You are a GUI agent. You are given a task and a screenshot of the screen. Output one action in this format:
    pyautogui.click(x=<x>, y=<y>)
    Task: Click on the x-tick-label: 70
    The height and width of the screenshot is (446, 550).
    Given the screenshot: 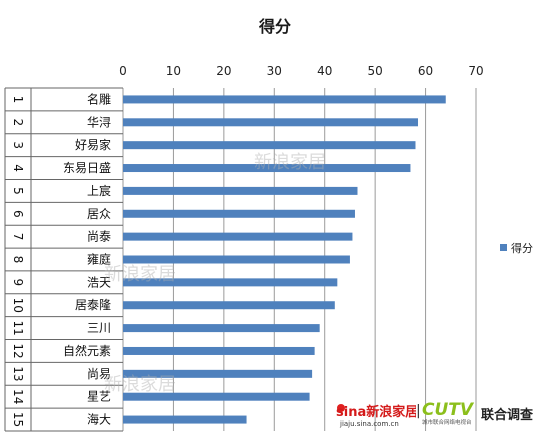 What is the action you would take?
    pyautogui.click(x=475, y=71)
    